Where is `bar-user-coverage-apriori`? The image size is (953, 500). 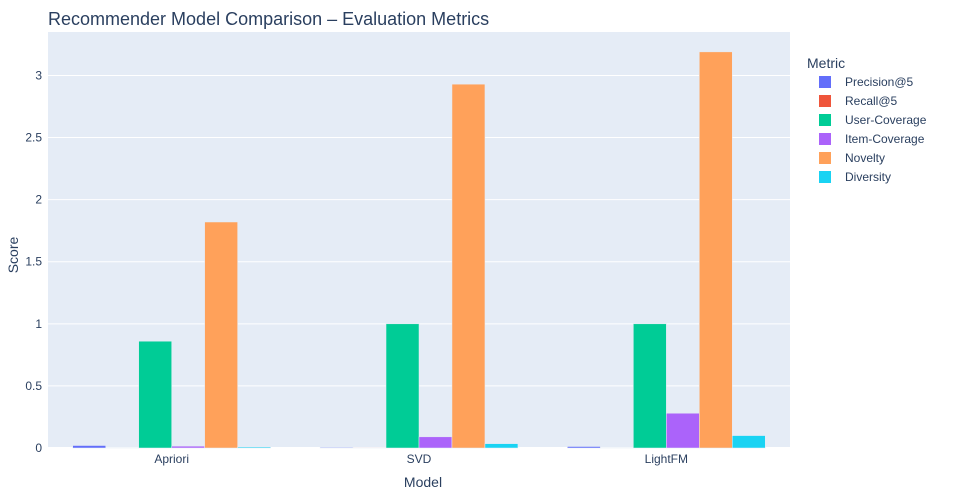
bar-user-coverage-apriori is located at coordinates (155, 394).